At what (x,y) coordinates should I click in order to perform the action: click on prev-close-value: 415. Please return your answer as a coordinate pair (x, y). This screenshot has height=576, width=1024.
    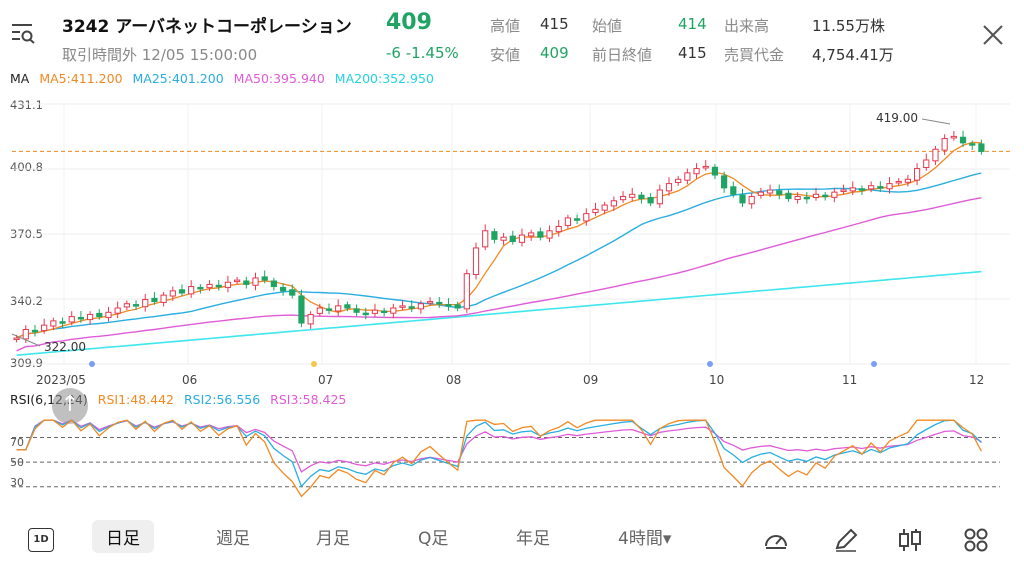
    Looking at the image, I should click on (692, 53).